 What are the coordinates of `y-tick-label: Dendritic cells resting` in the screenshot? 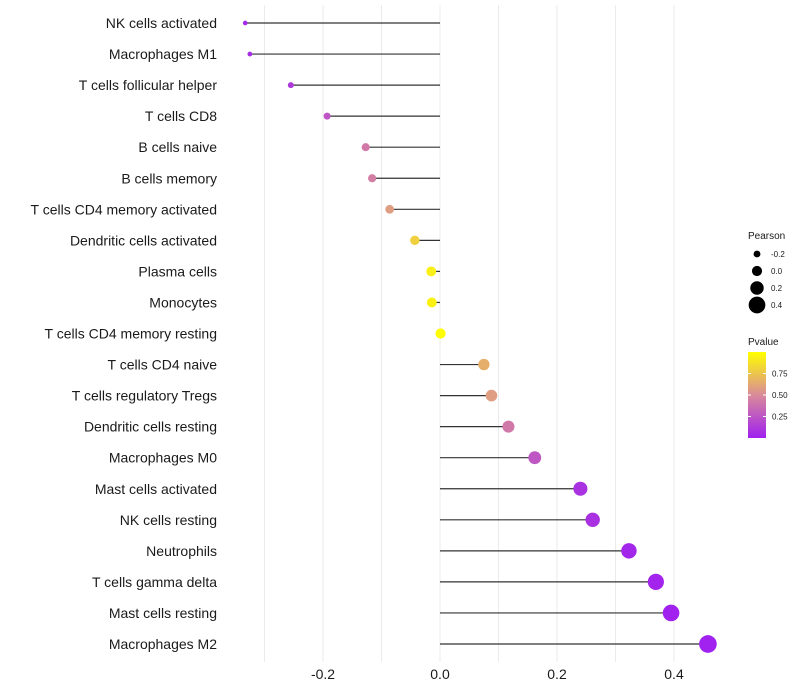 It's located at (150, 427).